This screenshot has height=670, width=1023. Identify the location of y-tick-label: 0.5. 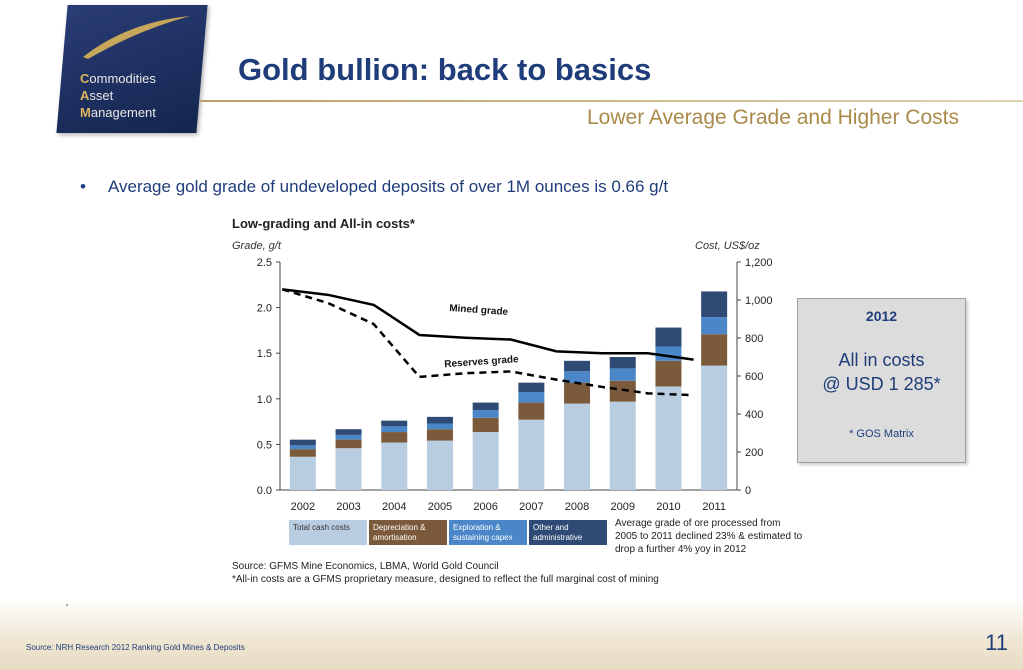
(264, 445).